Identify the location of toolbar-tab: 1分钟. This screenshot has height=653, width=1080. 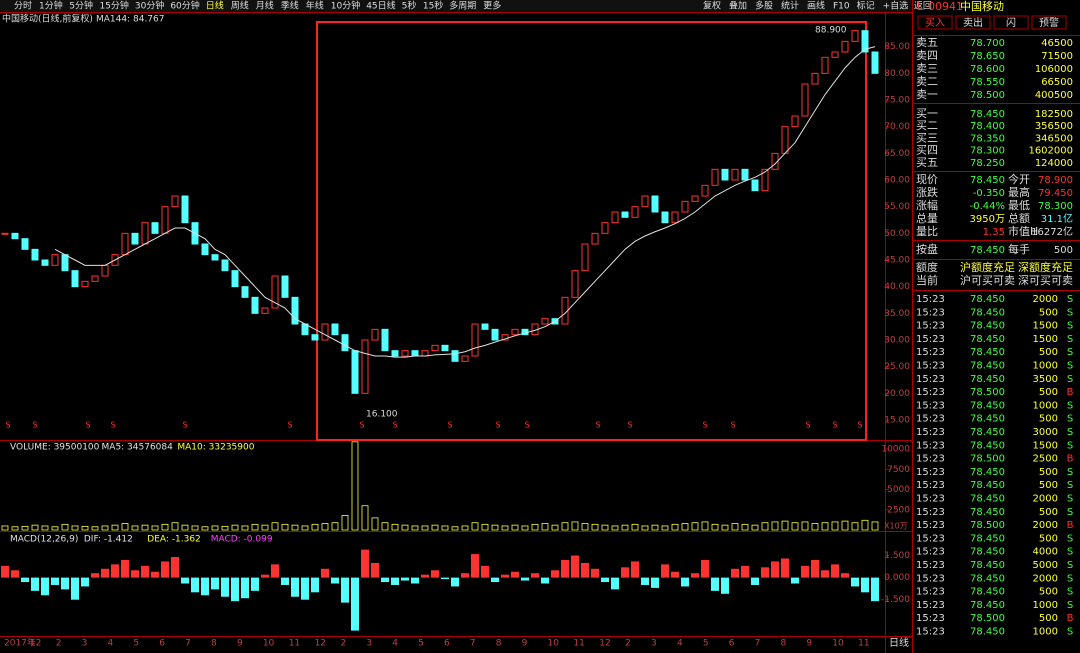
(51, 6).